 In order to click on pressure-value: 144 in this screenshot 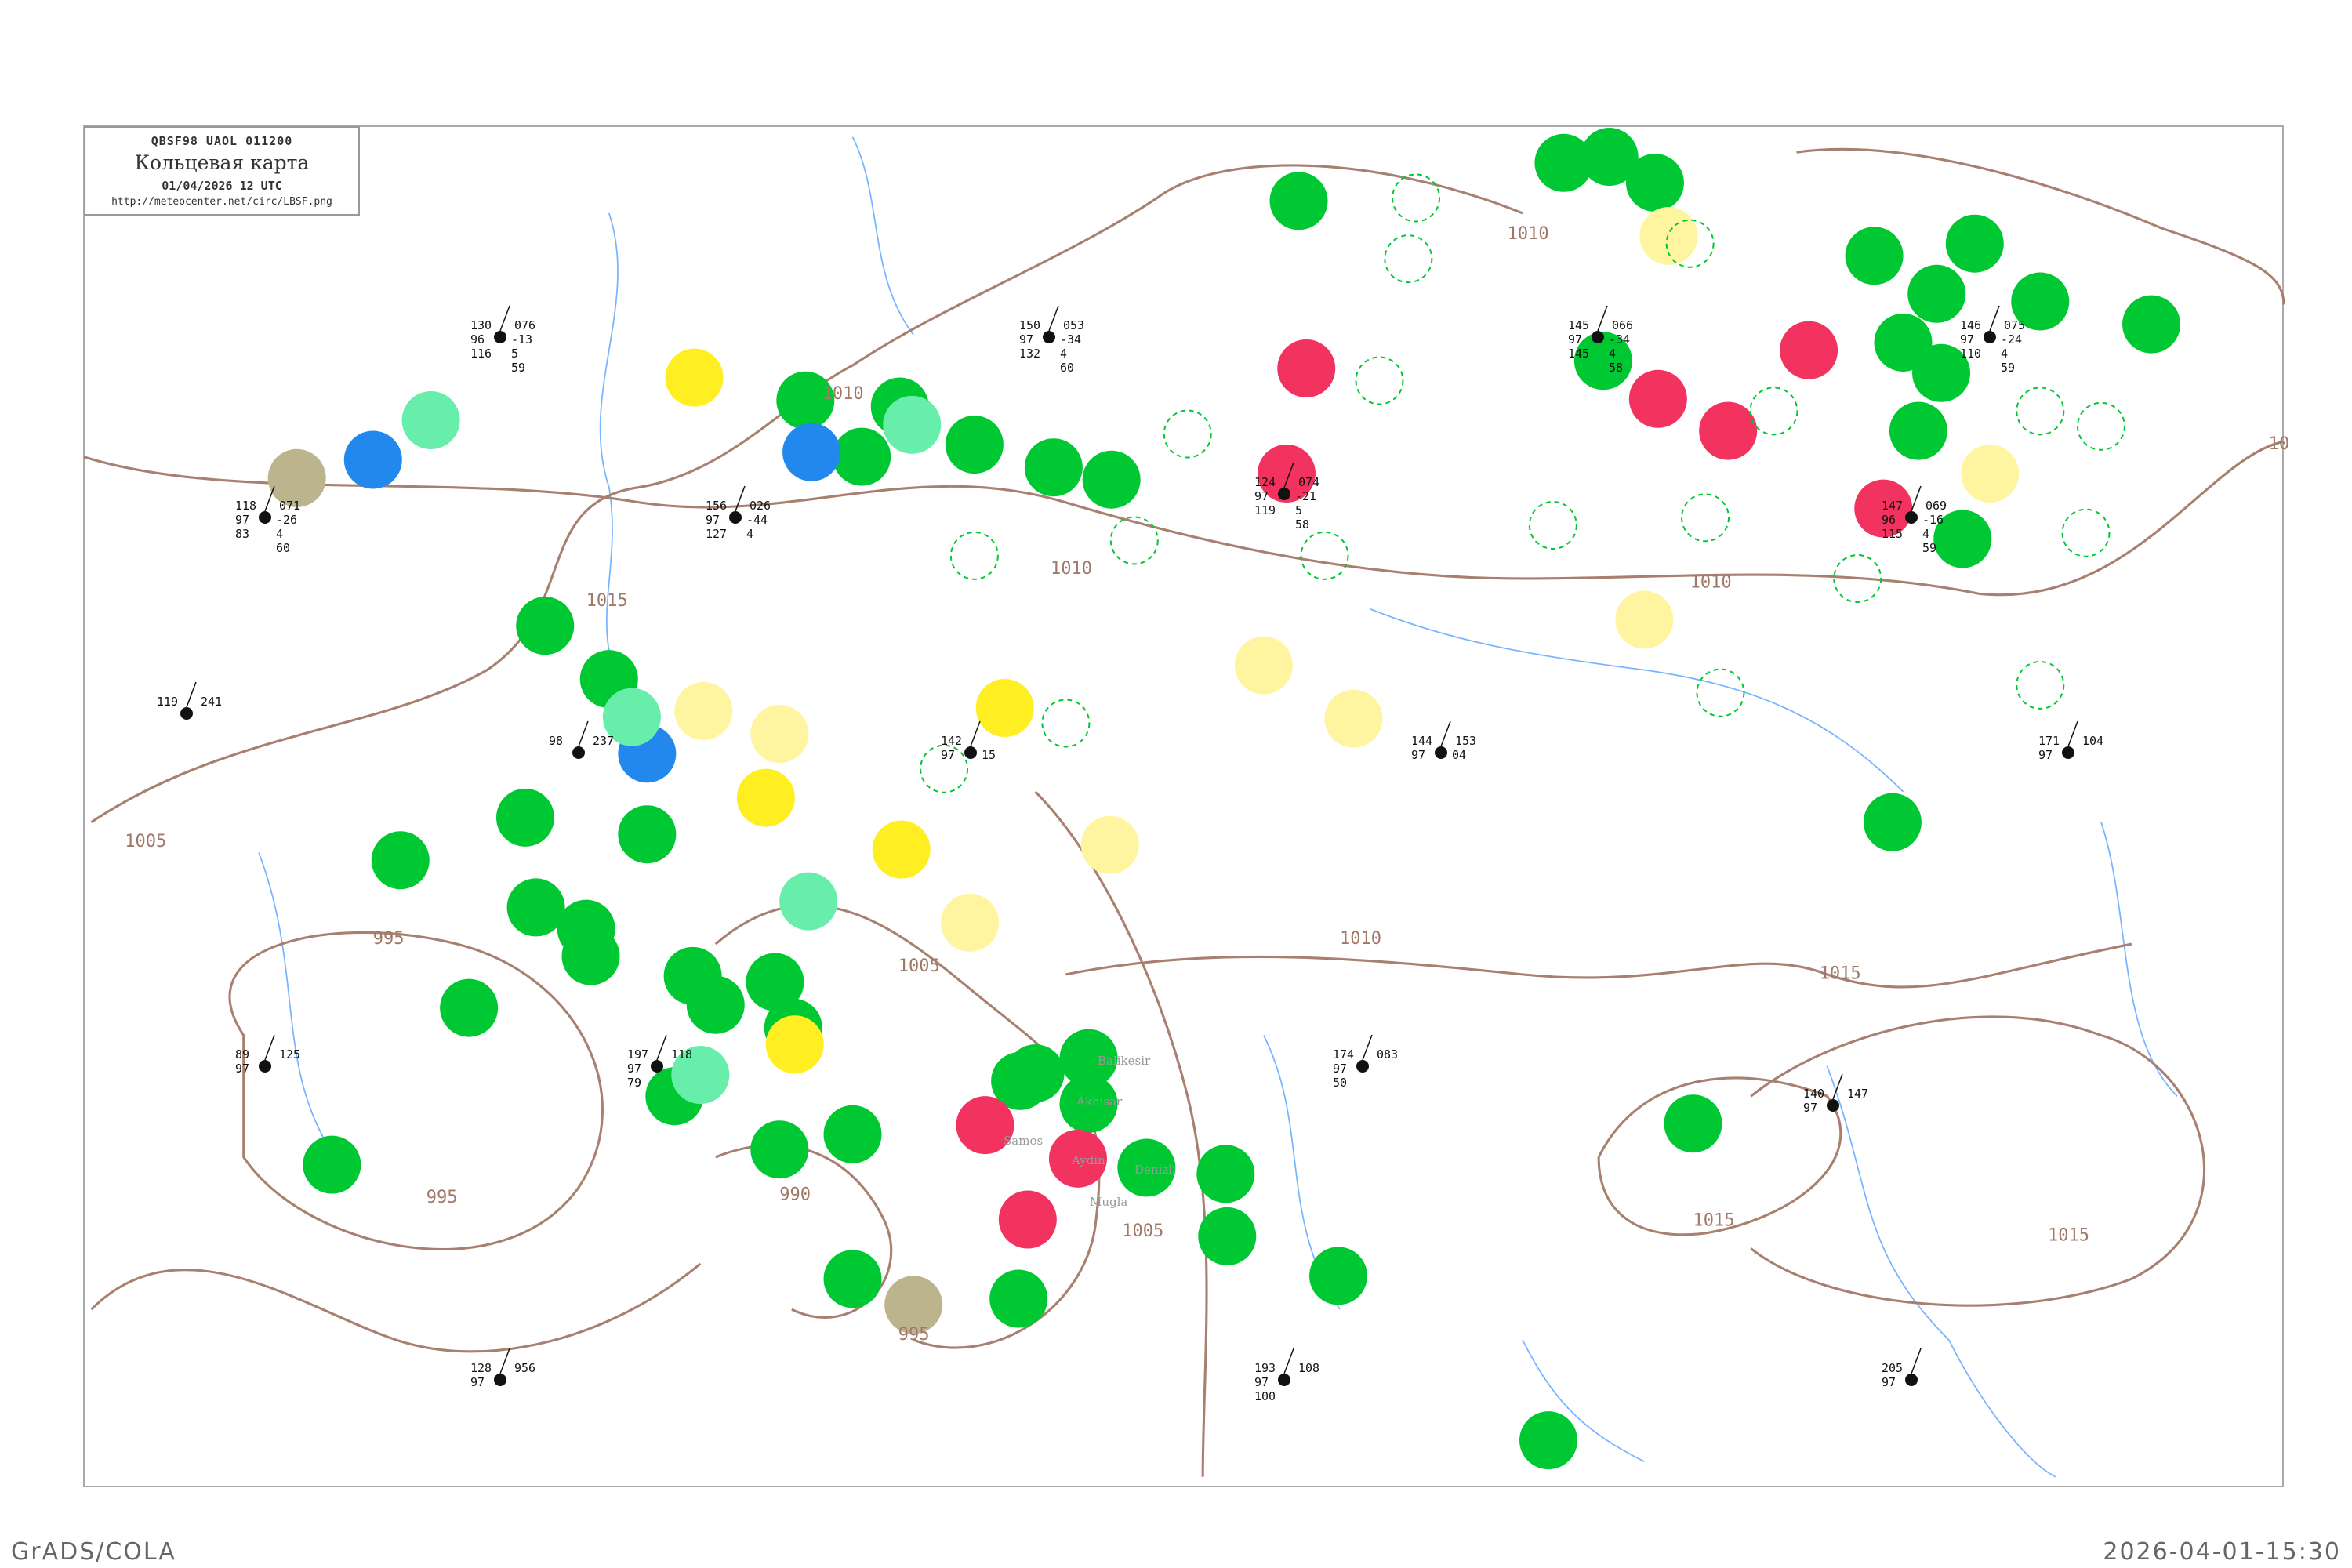, I will do `click(1421, 741)`.